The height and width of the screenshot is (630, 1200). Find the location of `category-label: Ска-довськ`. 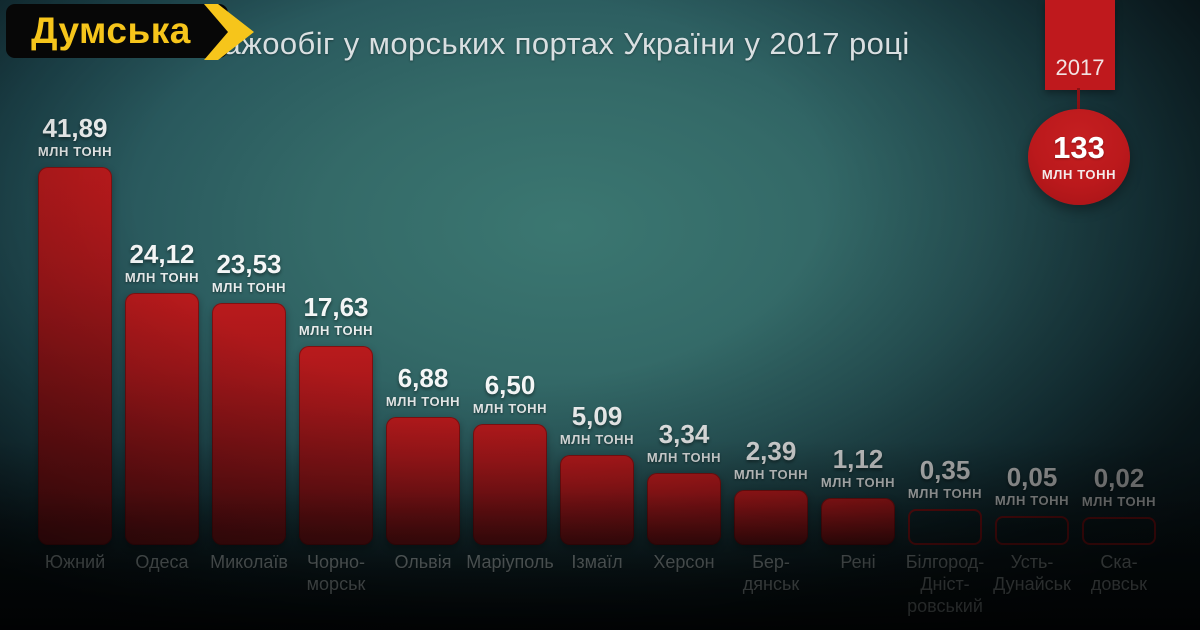

category-label: Ска-довськ is located at coordinates (1119, 573).